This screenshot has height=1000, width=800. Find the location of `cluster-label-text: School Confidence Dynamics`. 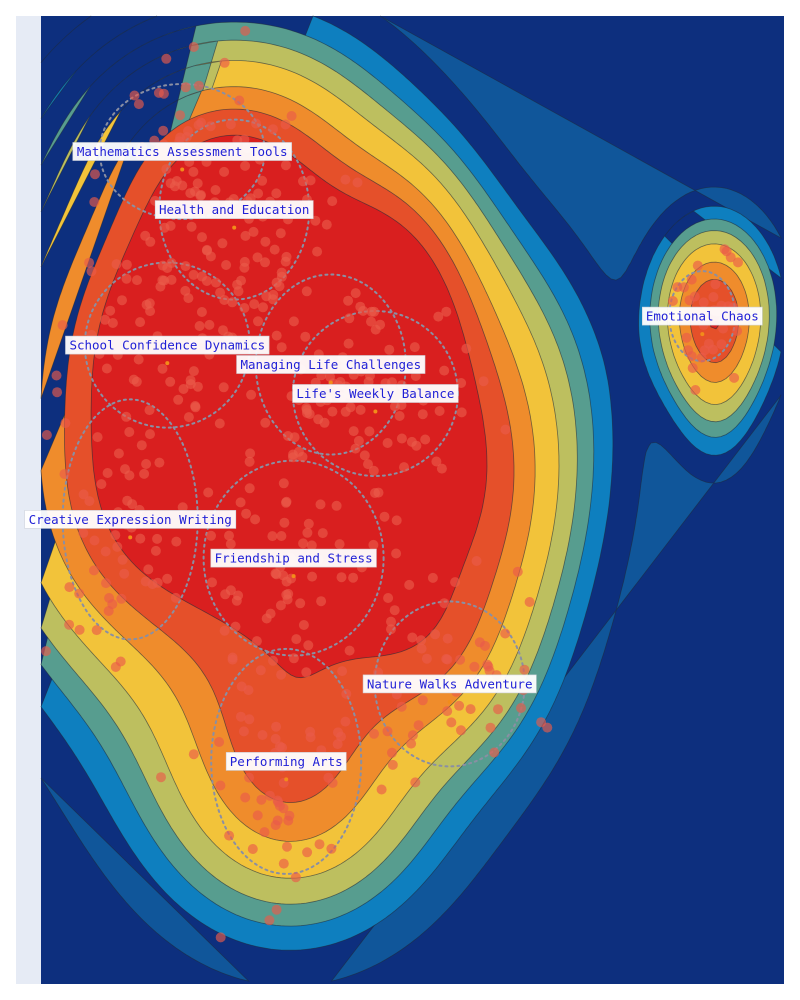

cluster-label-text: School Confidence Dynamics is located at coordinates (167, 345).